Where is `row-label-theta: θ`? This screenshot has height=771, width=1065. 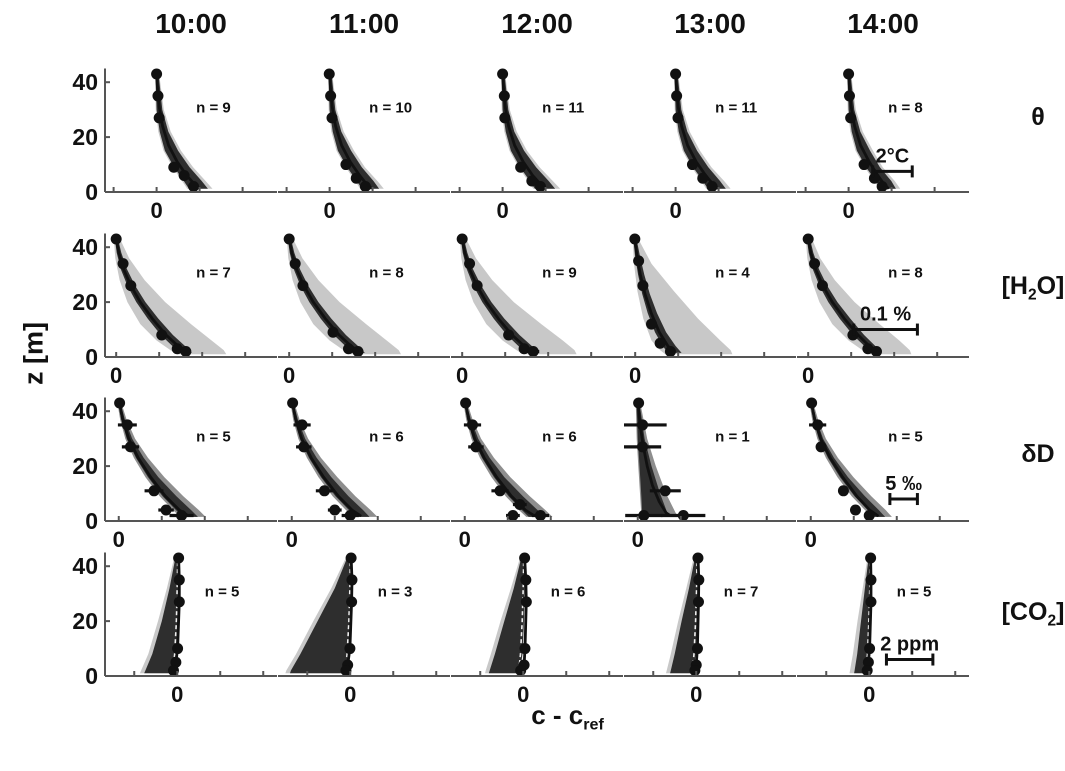 row-label-theta: θ is located at coordinates (1029, 117).